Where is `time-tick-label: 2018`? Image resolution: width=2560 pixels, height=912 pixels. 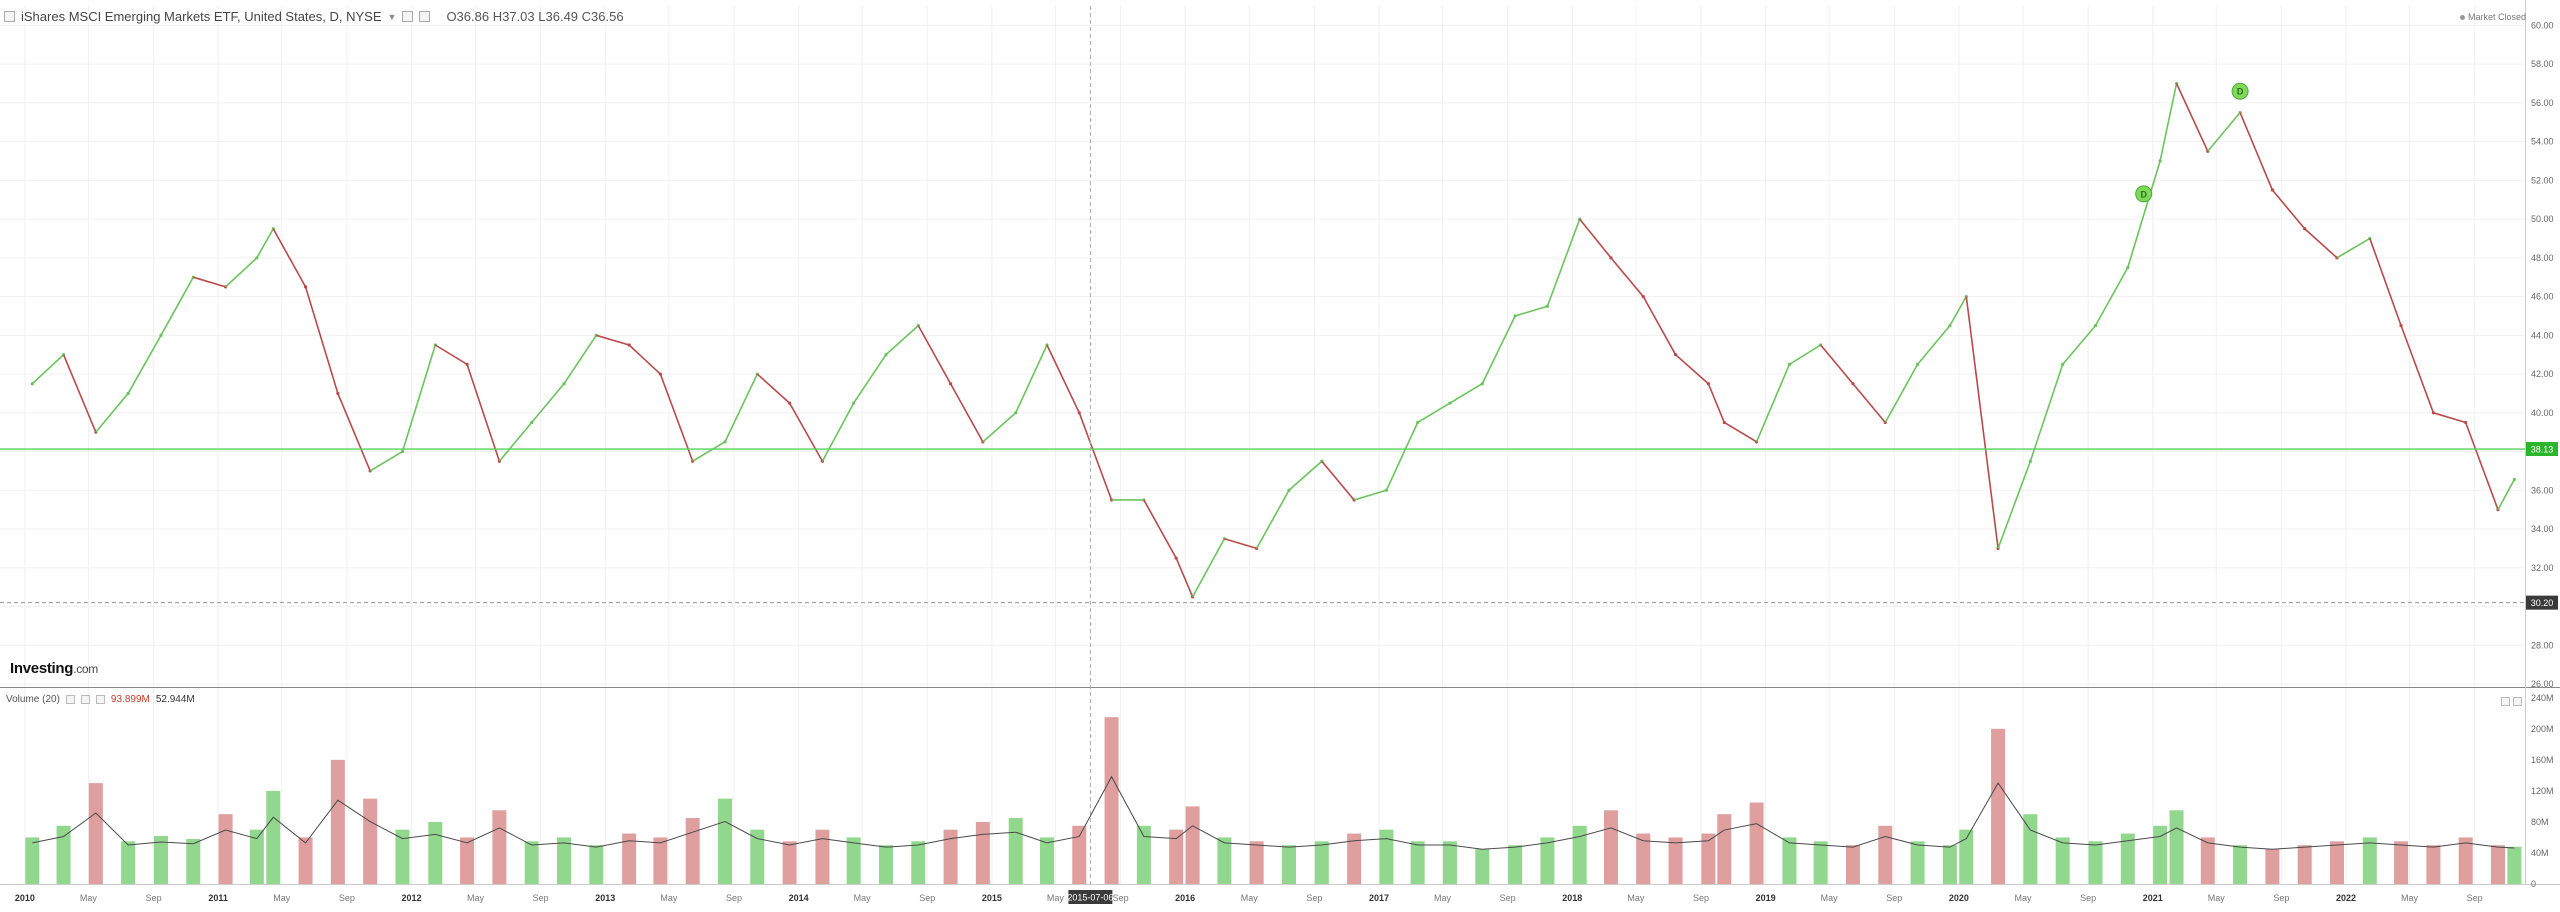
time-tick-label: 2018 is located at coordinates (1572, 898).